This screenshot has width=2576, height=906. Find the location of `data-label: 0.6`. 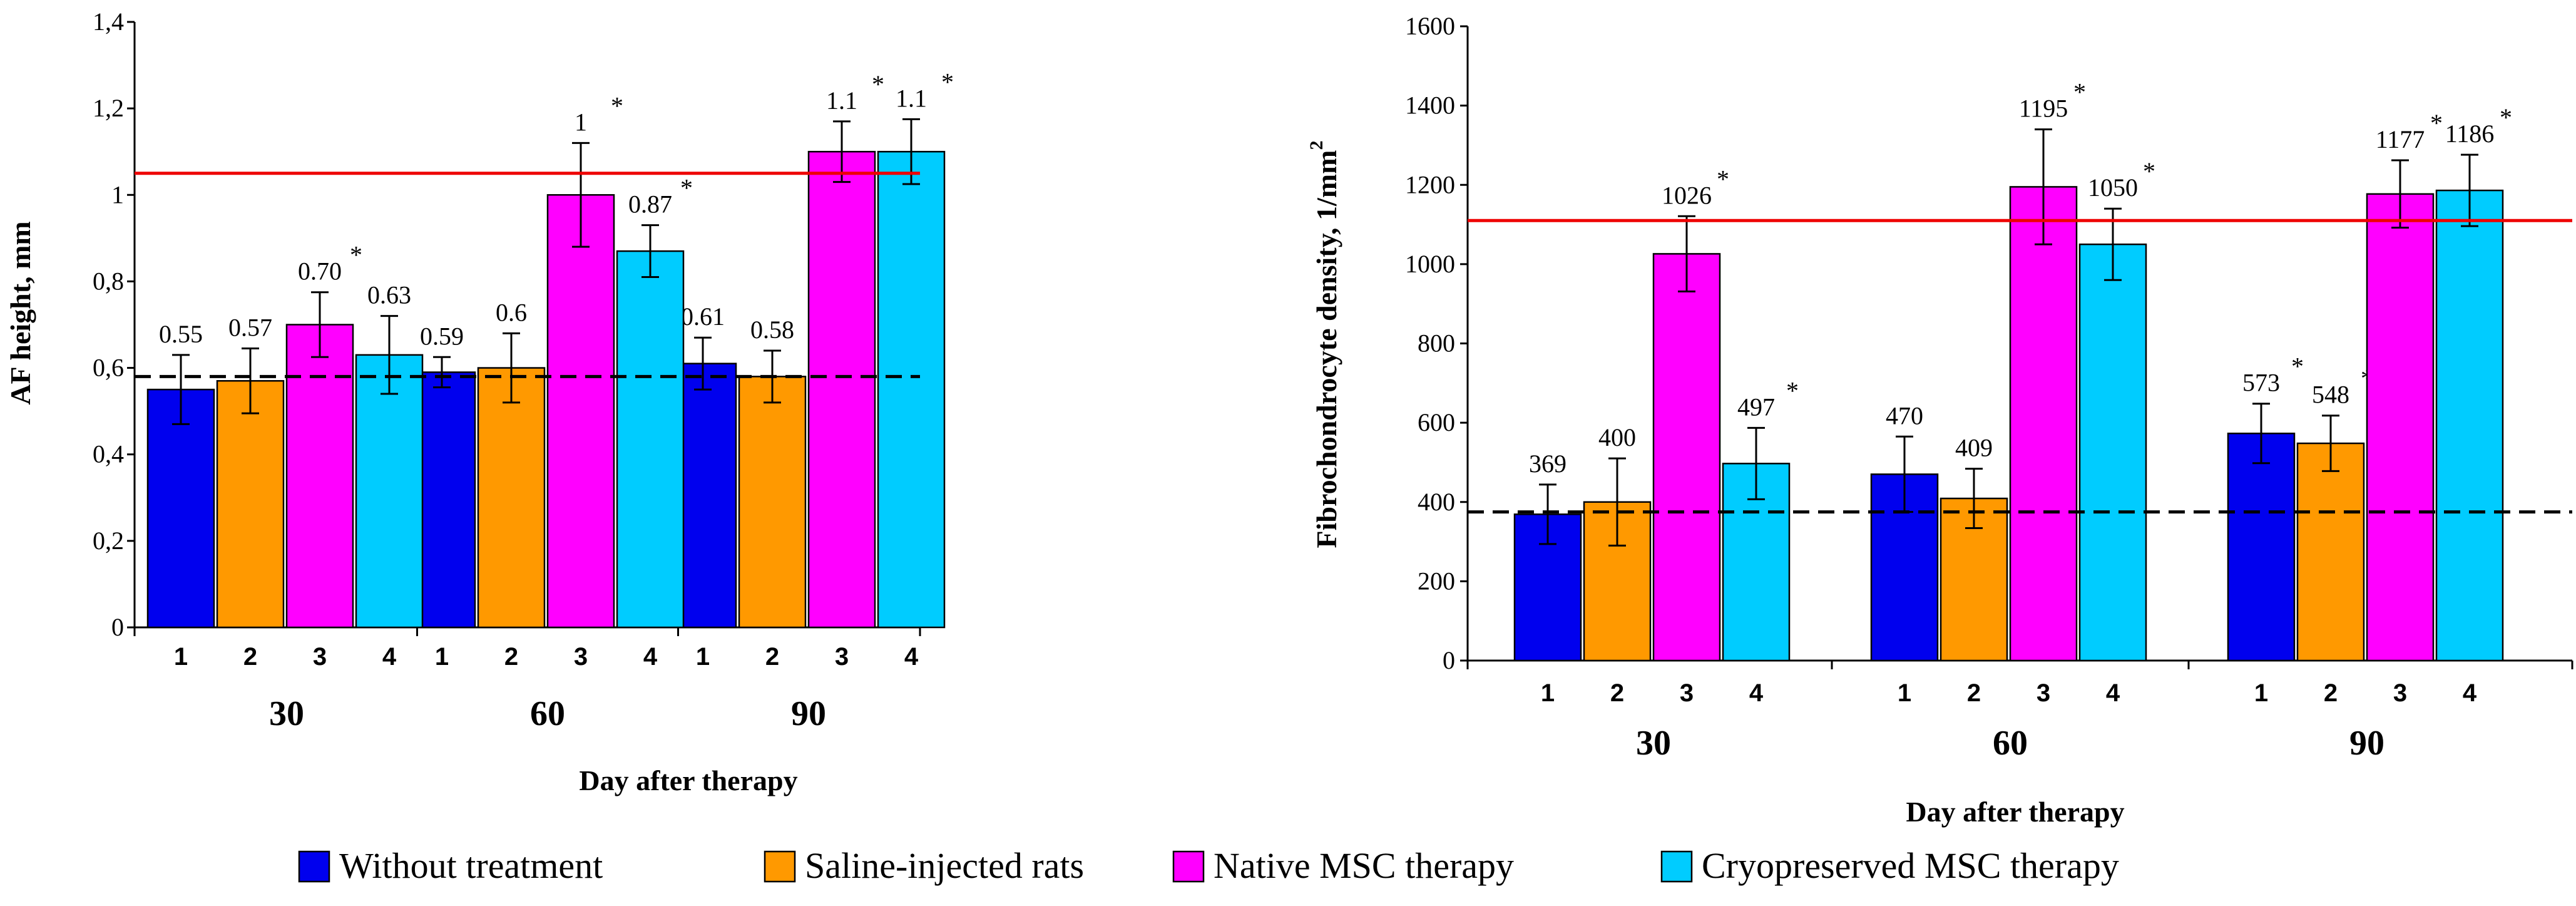

data-label: 0.6 is located at coordinates (511, 312).